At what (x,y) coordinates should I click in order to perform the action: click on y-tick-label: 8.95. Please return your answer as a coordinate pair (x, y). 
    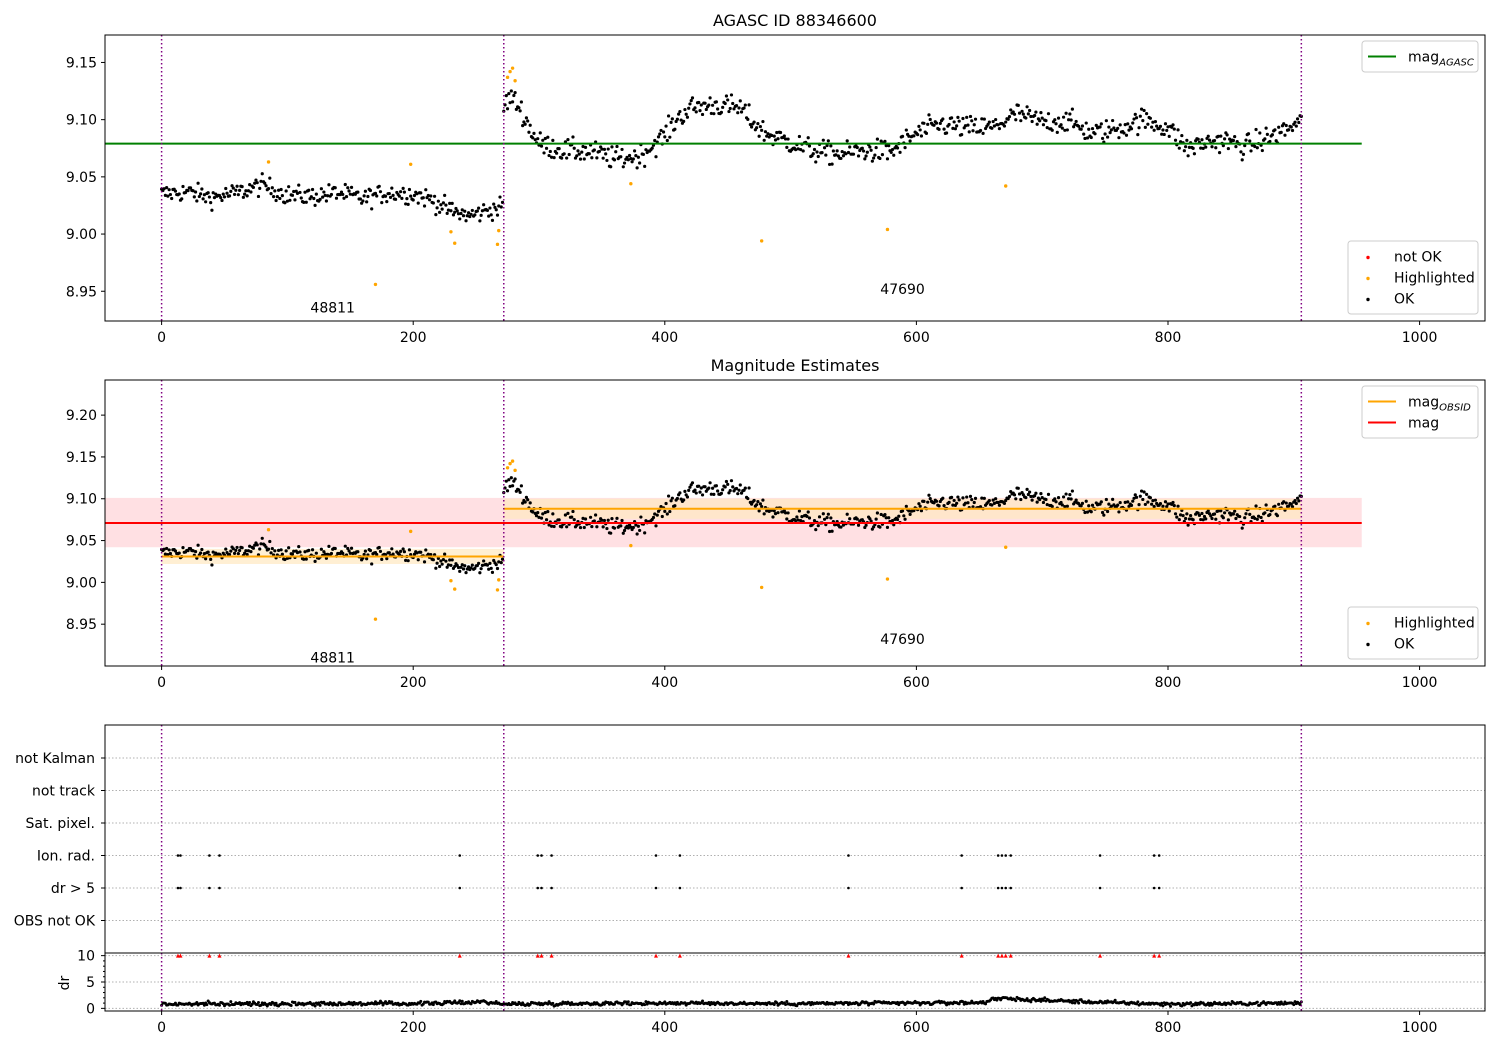
    Looking at the image, I should click on (81, 625).